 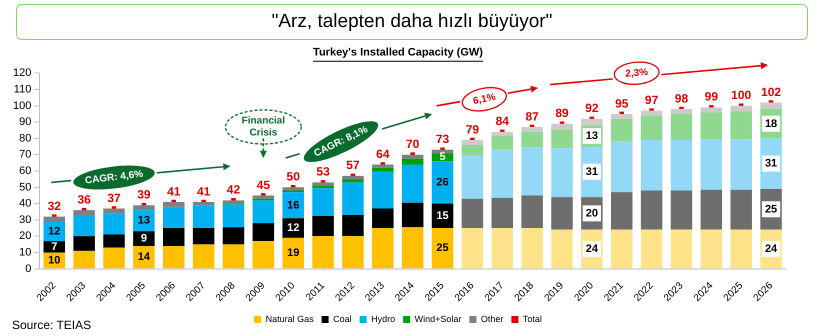 What do you see at coordinates (23, 90) in the screenshot?
I see `y-tick-label: 110` at bounding box center [23, 90].